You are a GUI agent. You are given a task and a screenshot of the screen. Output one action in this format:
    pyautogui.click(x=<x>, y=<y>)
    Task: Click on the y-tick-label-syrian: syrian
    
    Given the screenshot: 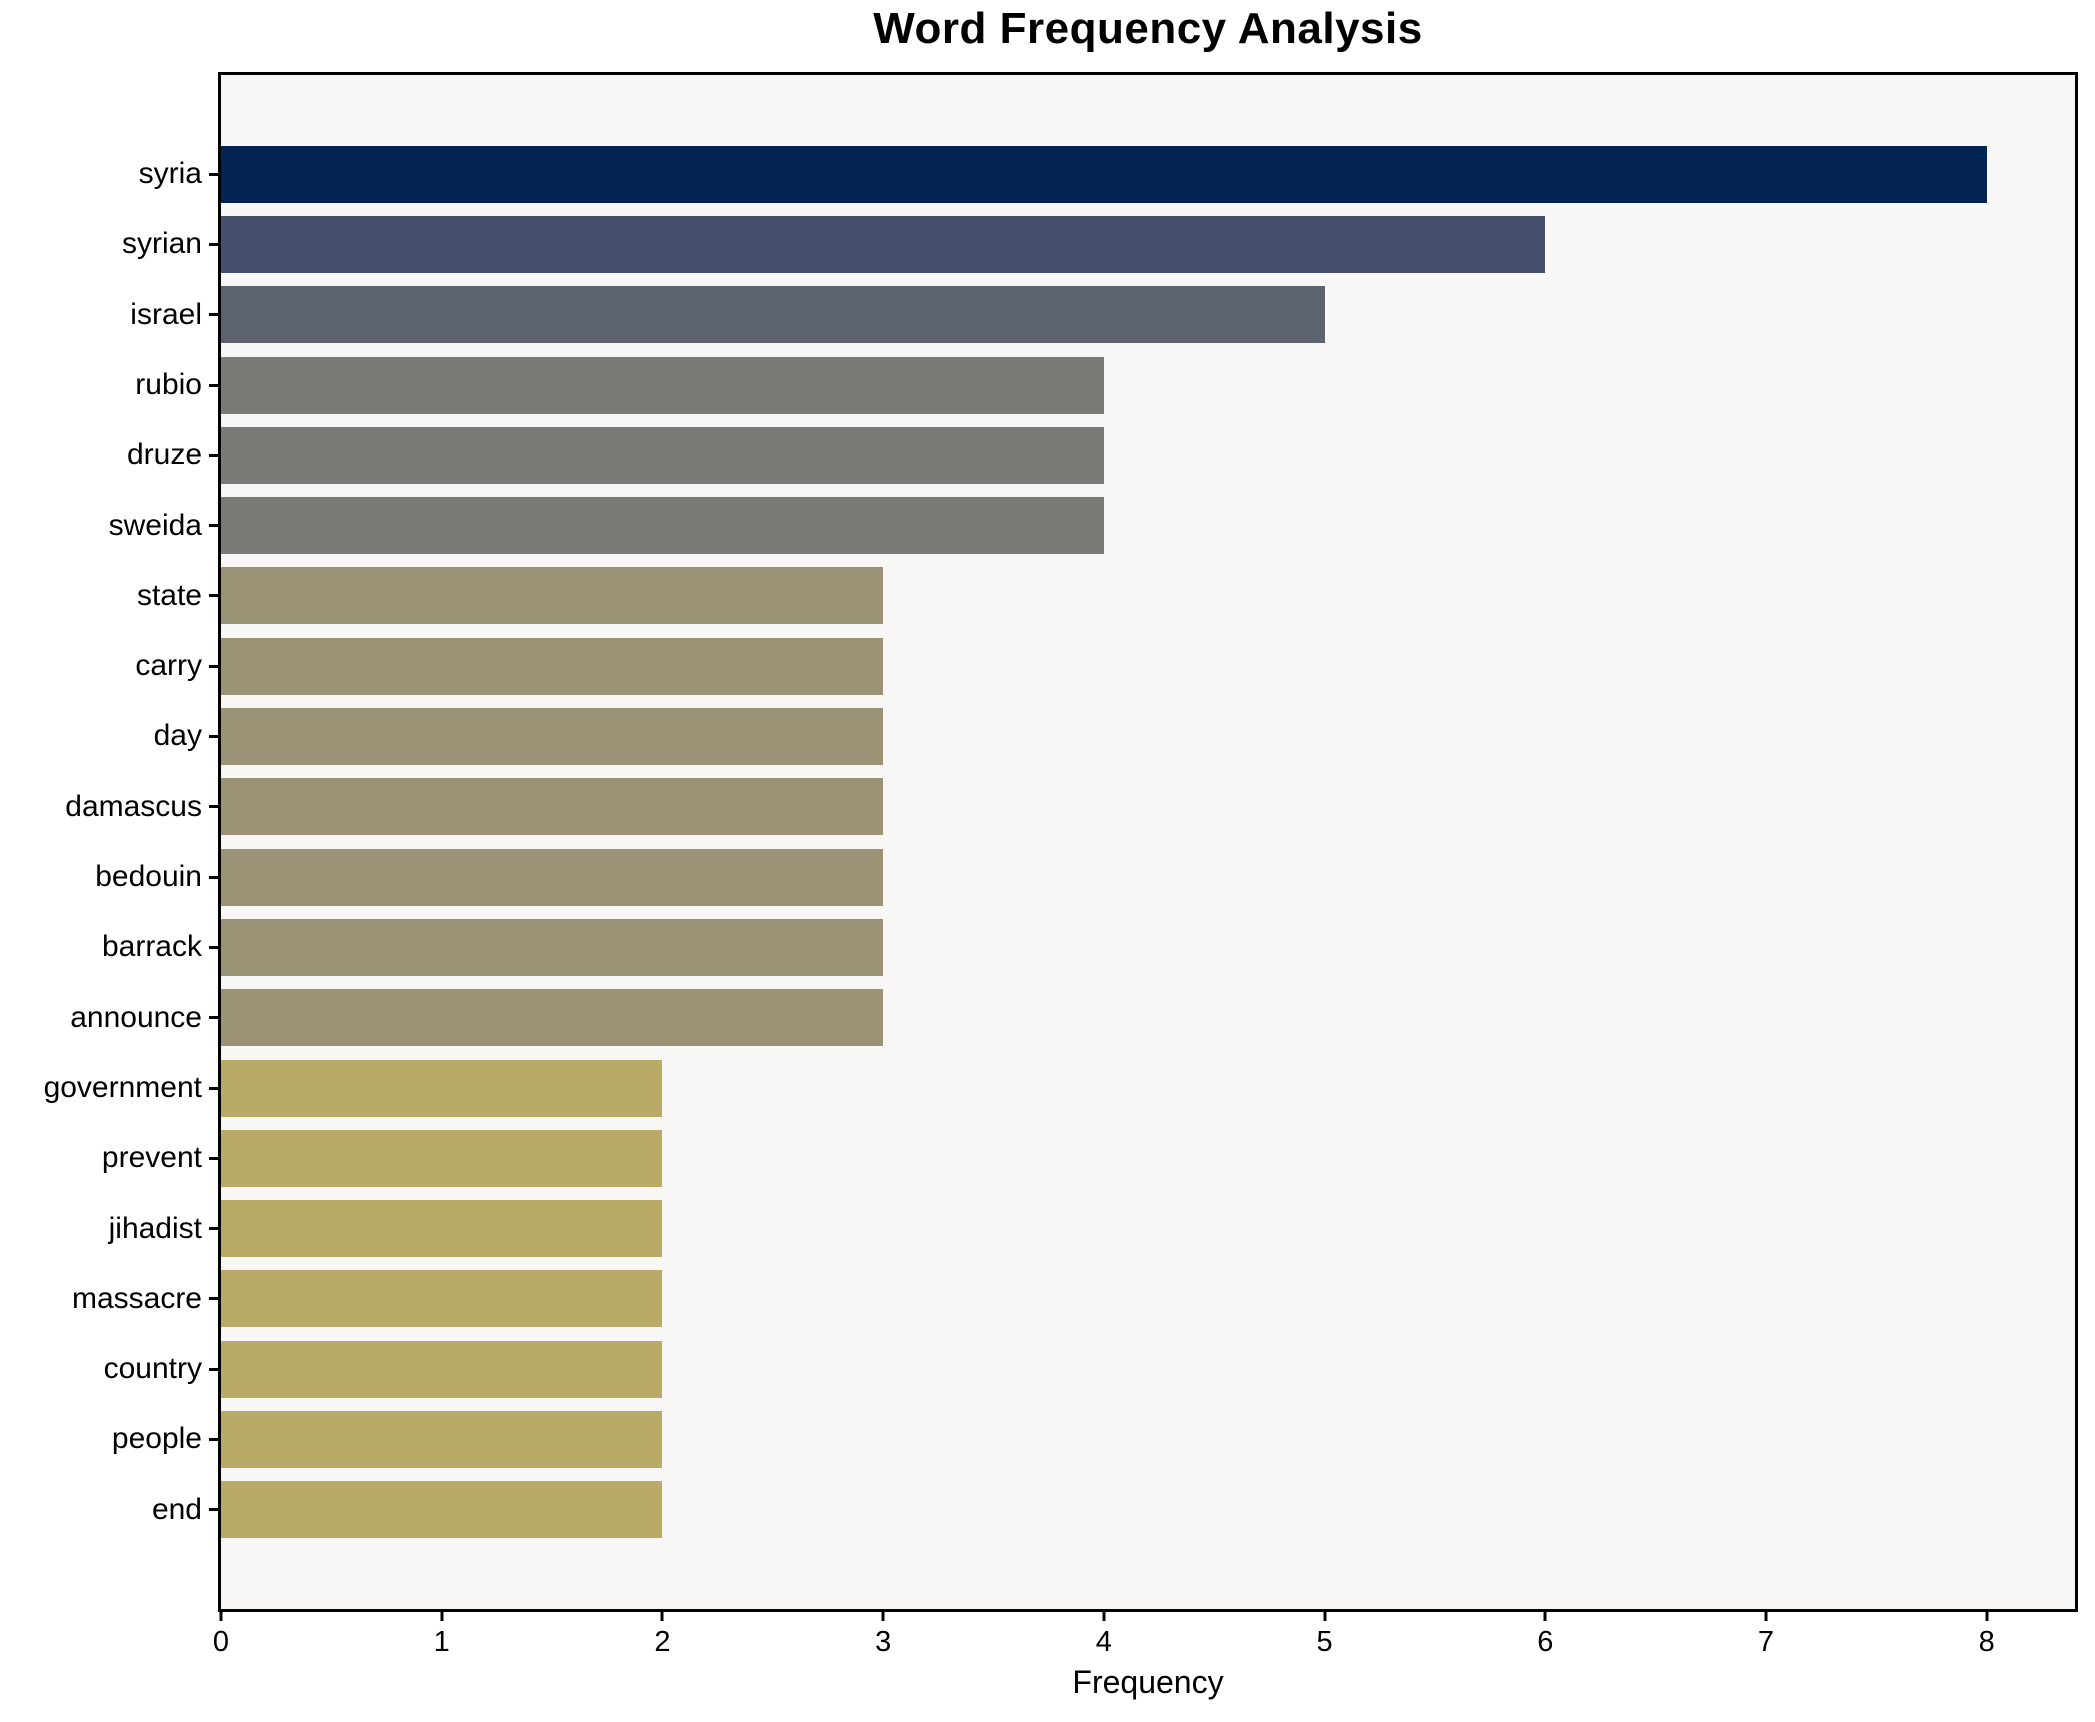 What is the action you would take?
    pyautogui.click(x=161, y=244)
    